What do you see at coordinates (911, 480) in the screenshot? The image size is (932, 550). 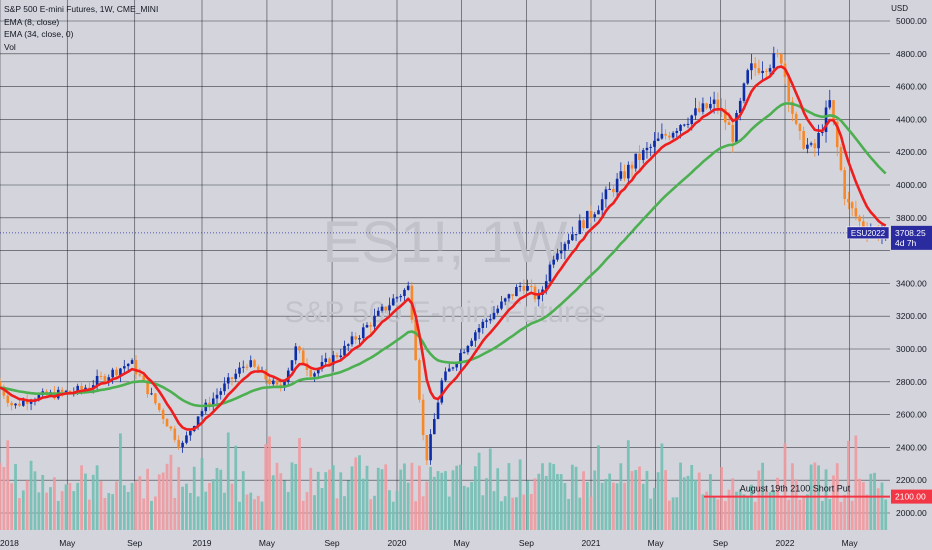 I see `price-tick-label: 2200.00` at bounding box center [911, 480].